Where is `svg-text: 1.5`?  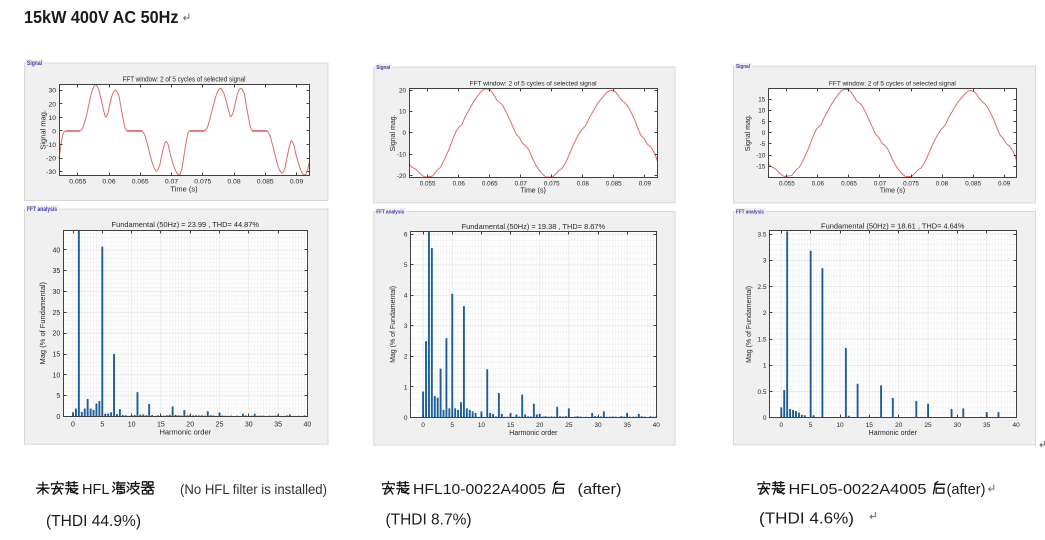
svg-text: 1.5 is located at coordinates (761, 339).